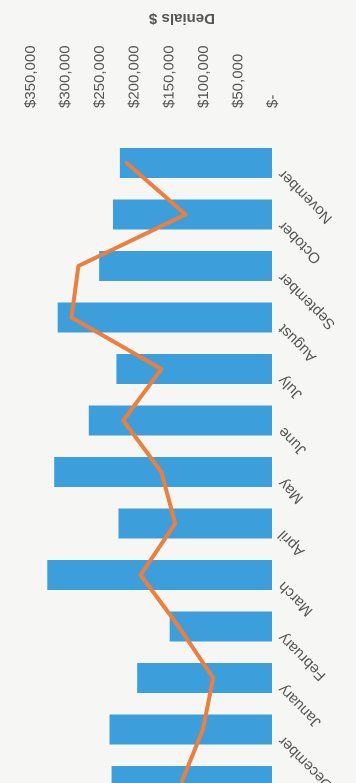  What do you see at coordinates (297, 343) in the screenshot?
I see `category-label: August` at bounding box center [297, 343].